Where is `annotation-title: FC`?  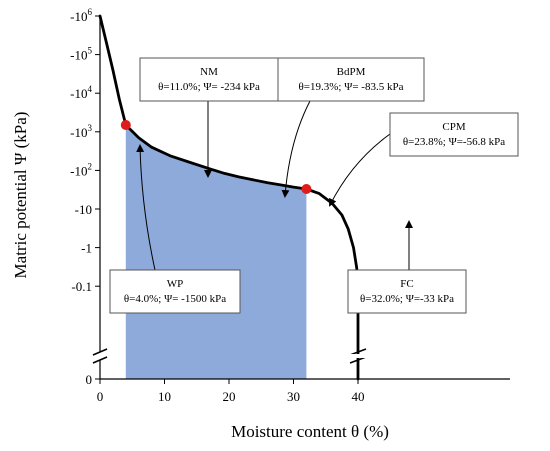 annotation-title: FC is located at coordinates (406, 284).